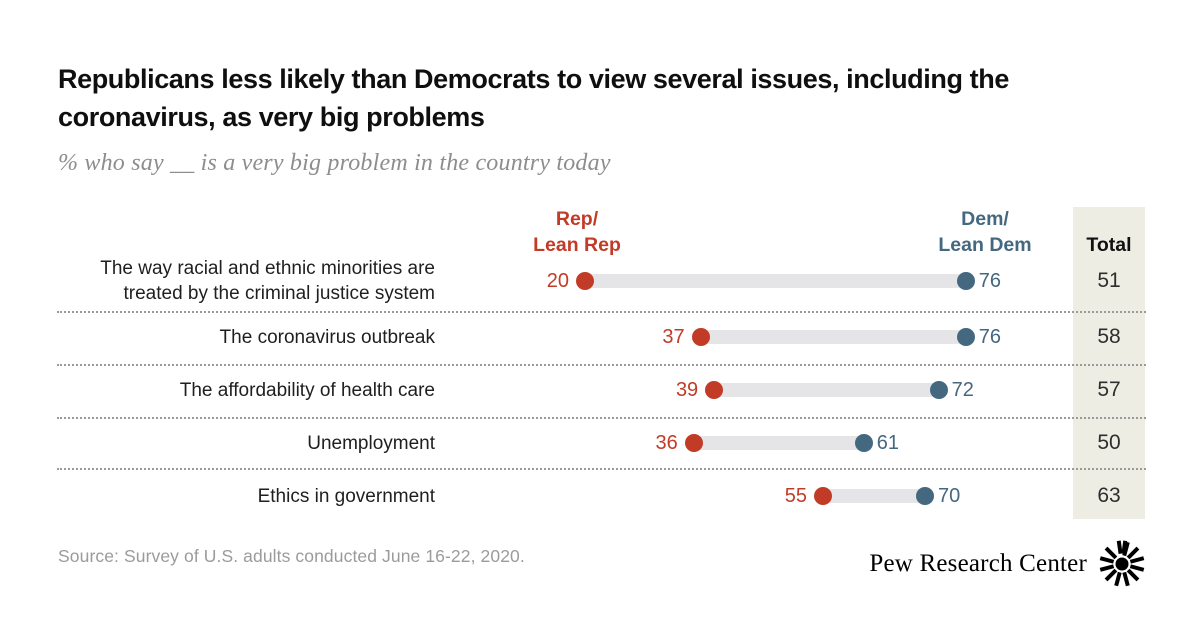 The height and width of the screenshot is (628, 1200). What do you see at coordinates (1109, 245) in the screenshot?
I see `column-header-total: Total` at bounding box center [1109, 245].